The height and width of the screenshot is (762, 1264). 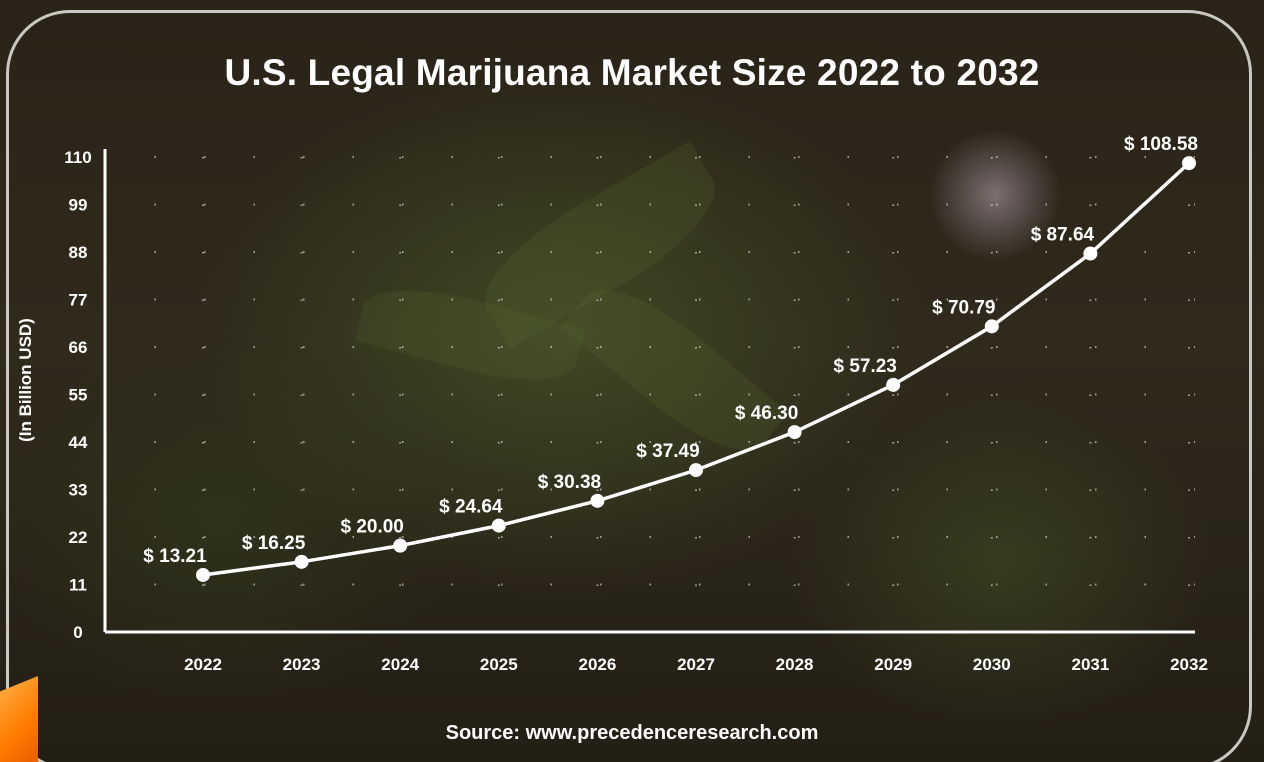 I want to click on data-label: $ 30.38, so click(x=569, y=482).